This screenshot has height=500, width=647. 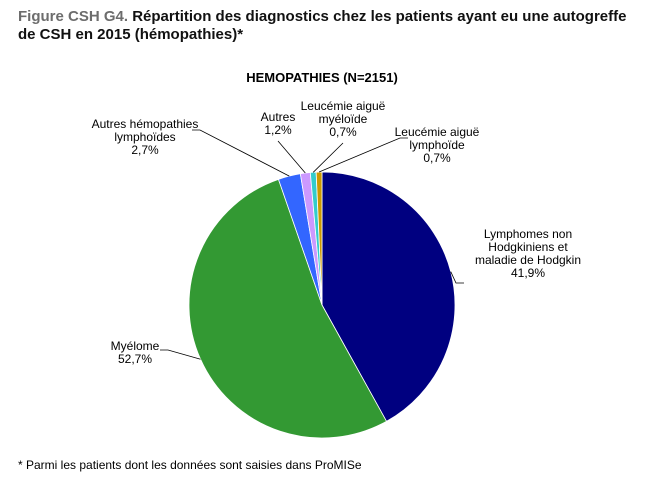 What do you see at coordinates (528, 234) in the screenshot?
I see `slice-category-label: Lymphomes non` at bounding box center [528, 234].